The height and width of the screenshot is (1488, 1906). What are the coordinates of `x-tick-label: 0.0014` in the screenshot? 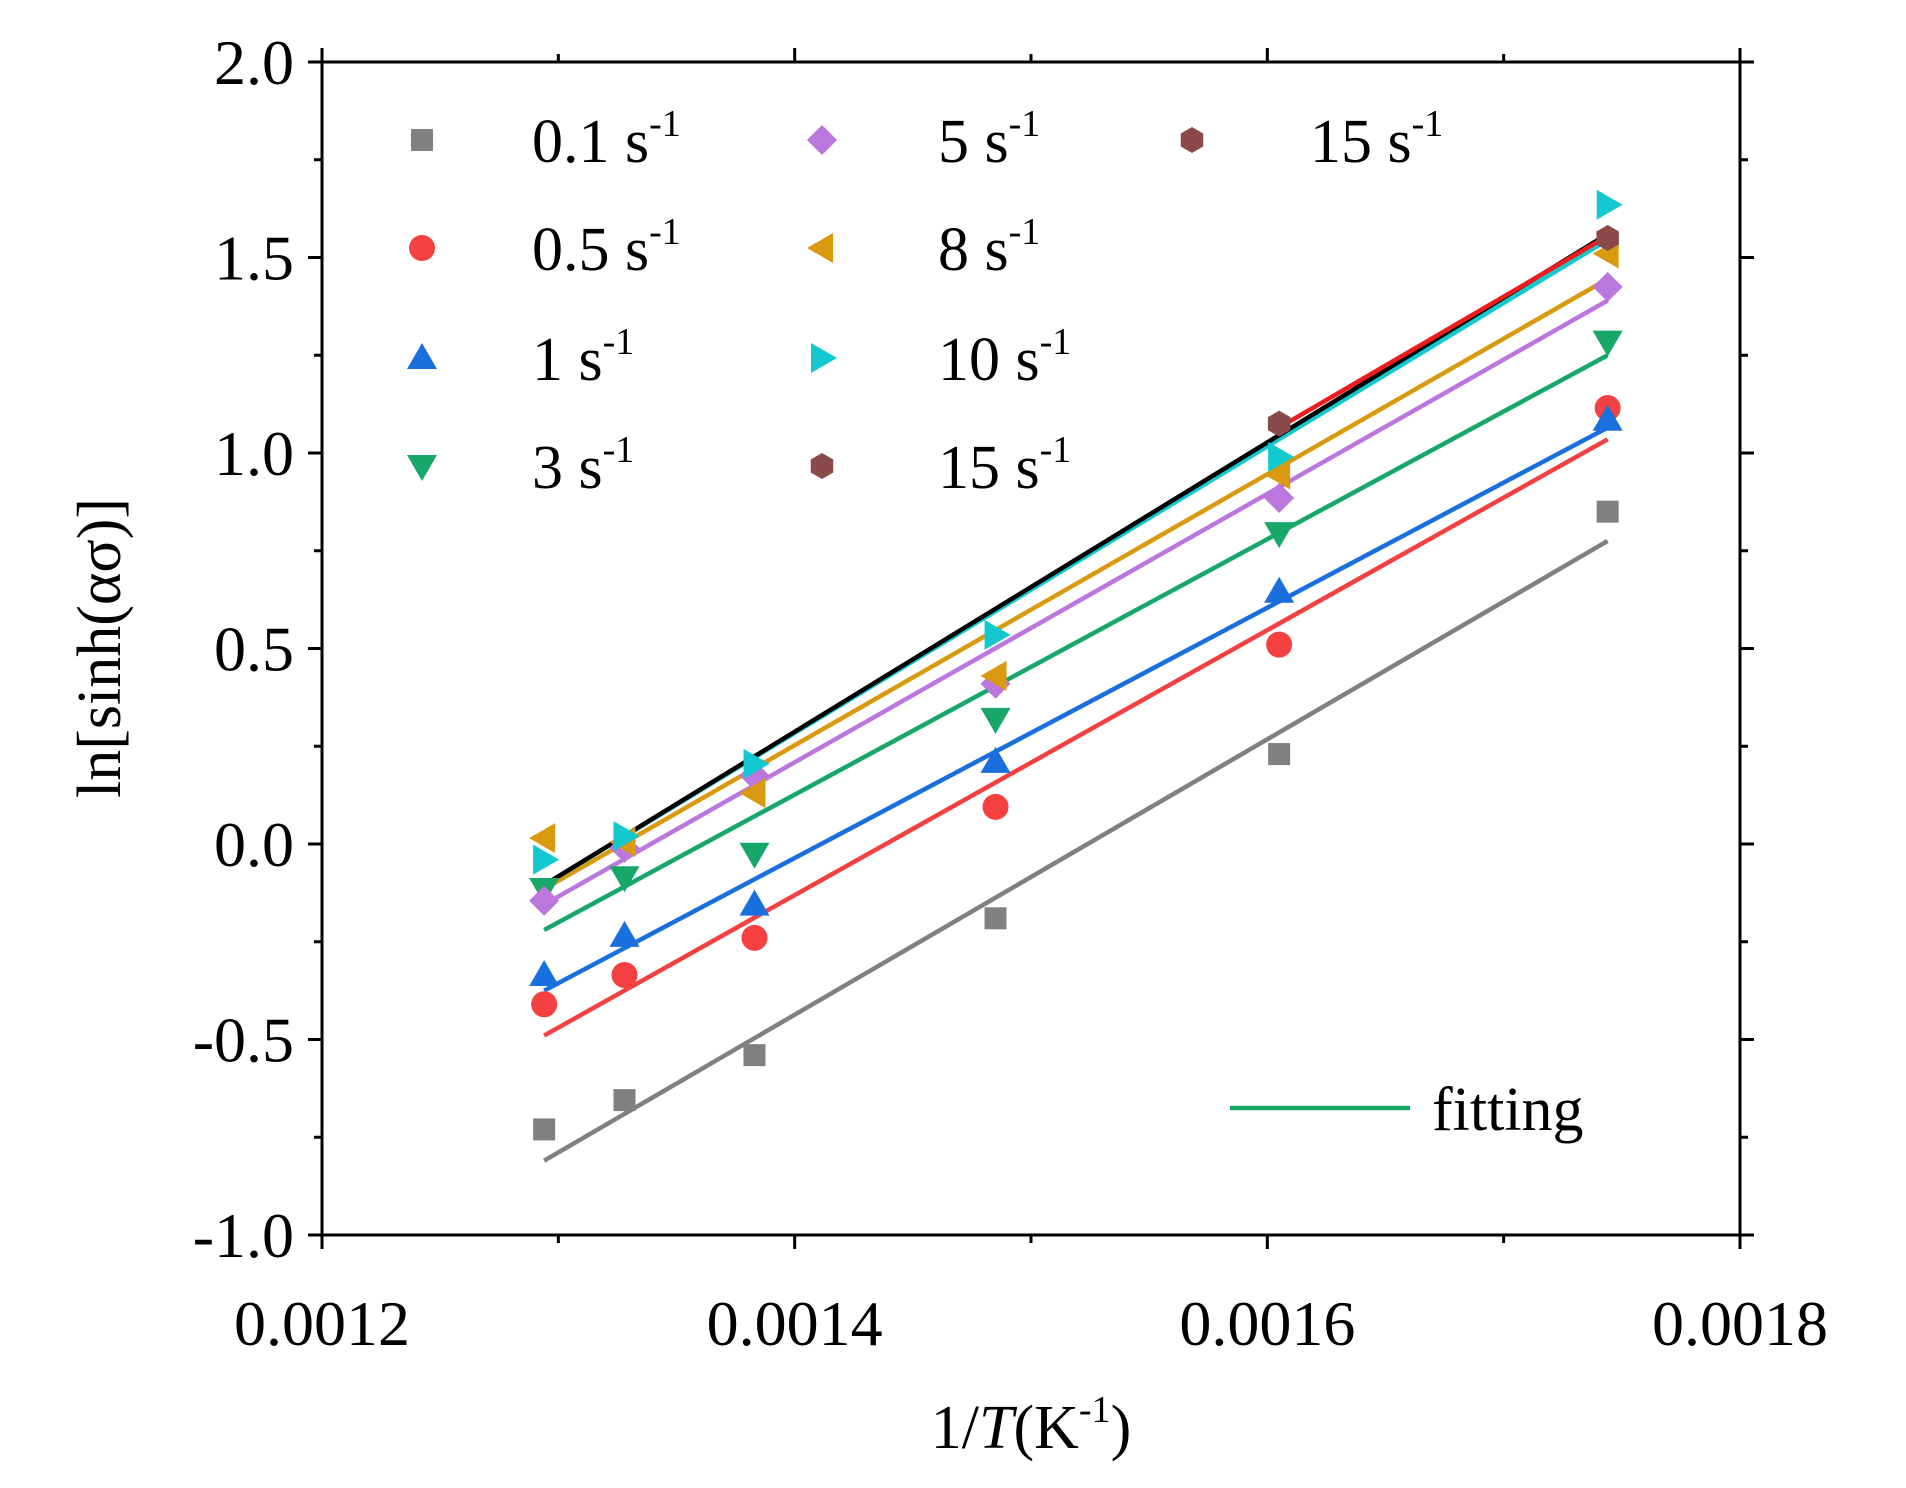 It's located at (795, 1323).